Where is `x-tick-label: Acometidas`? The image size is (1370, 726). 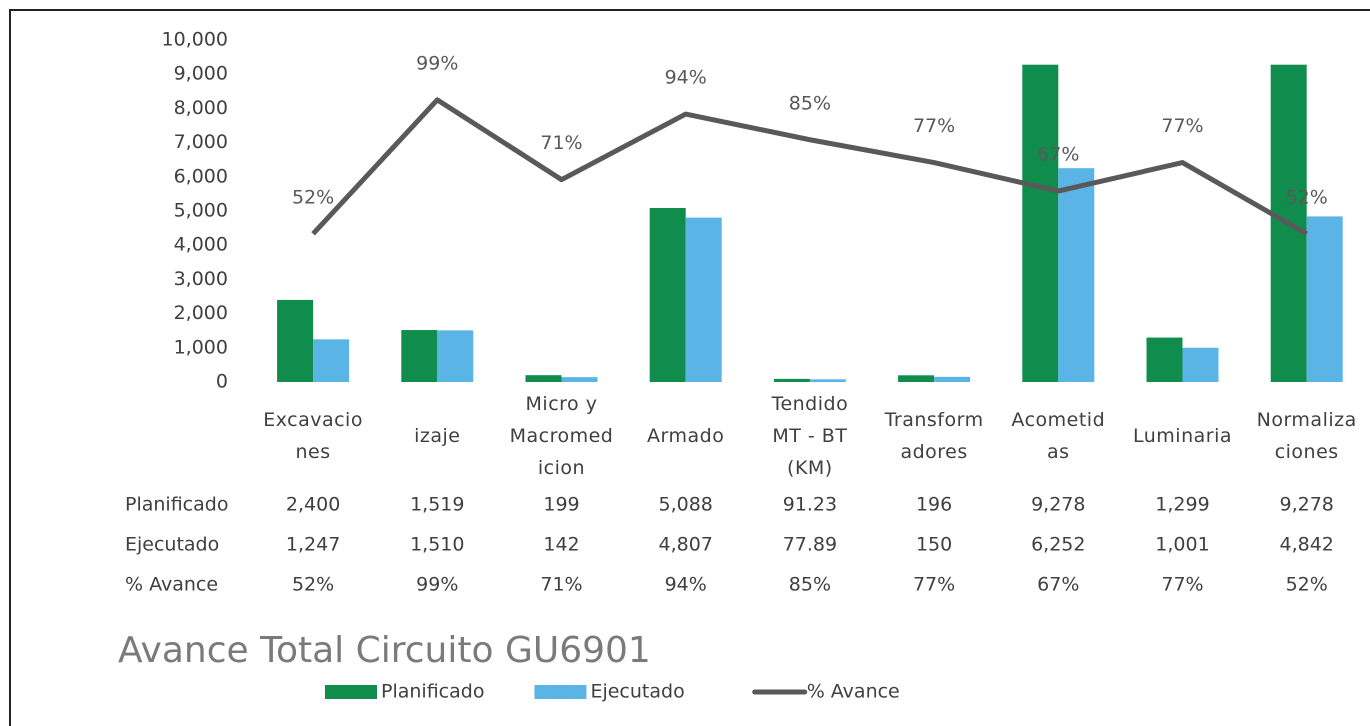 x-tick-label: Acometidas is located at coordinates (1058, 436).